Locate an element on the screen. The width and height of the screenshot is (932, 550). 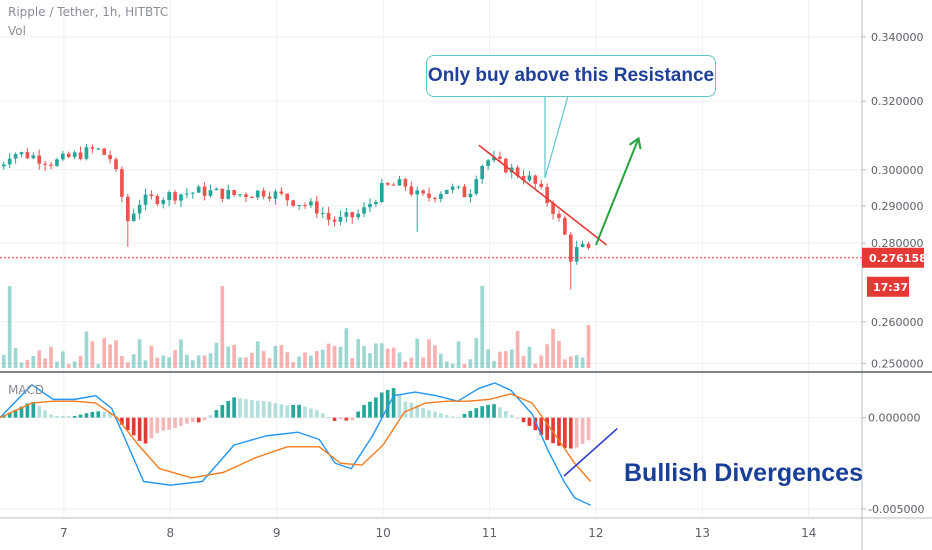
indicator-lines is located at coordinates (296, 444).